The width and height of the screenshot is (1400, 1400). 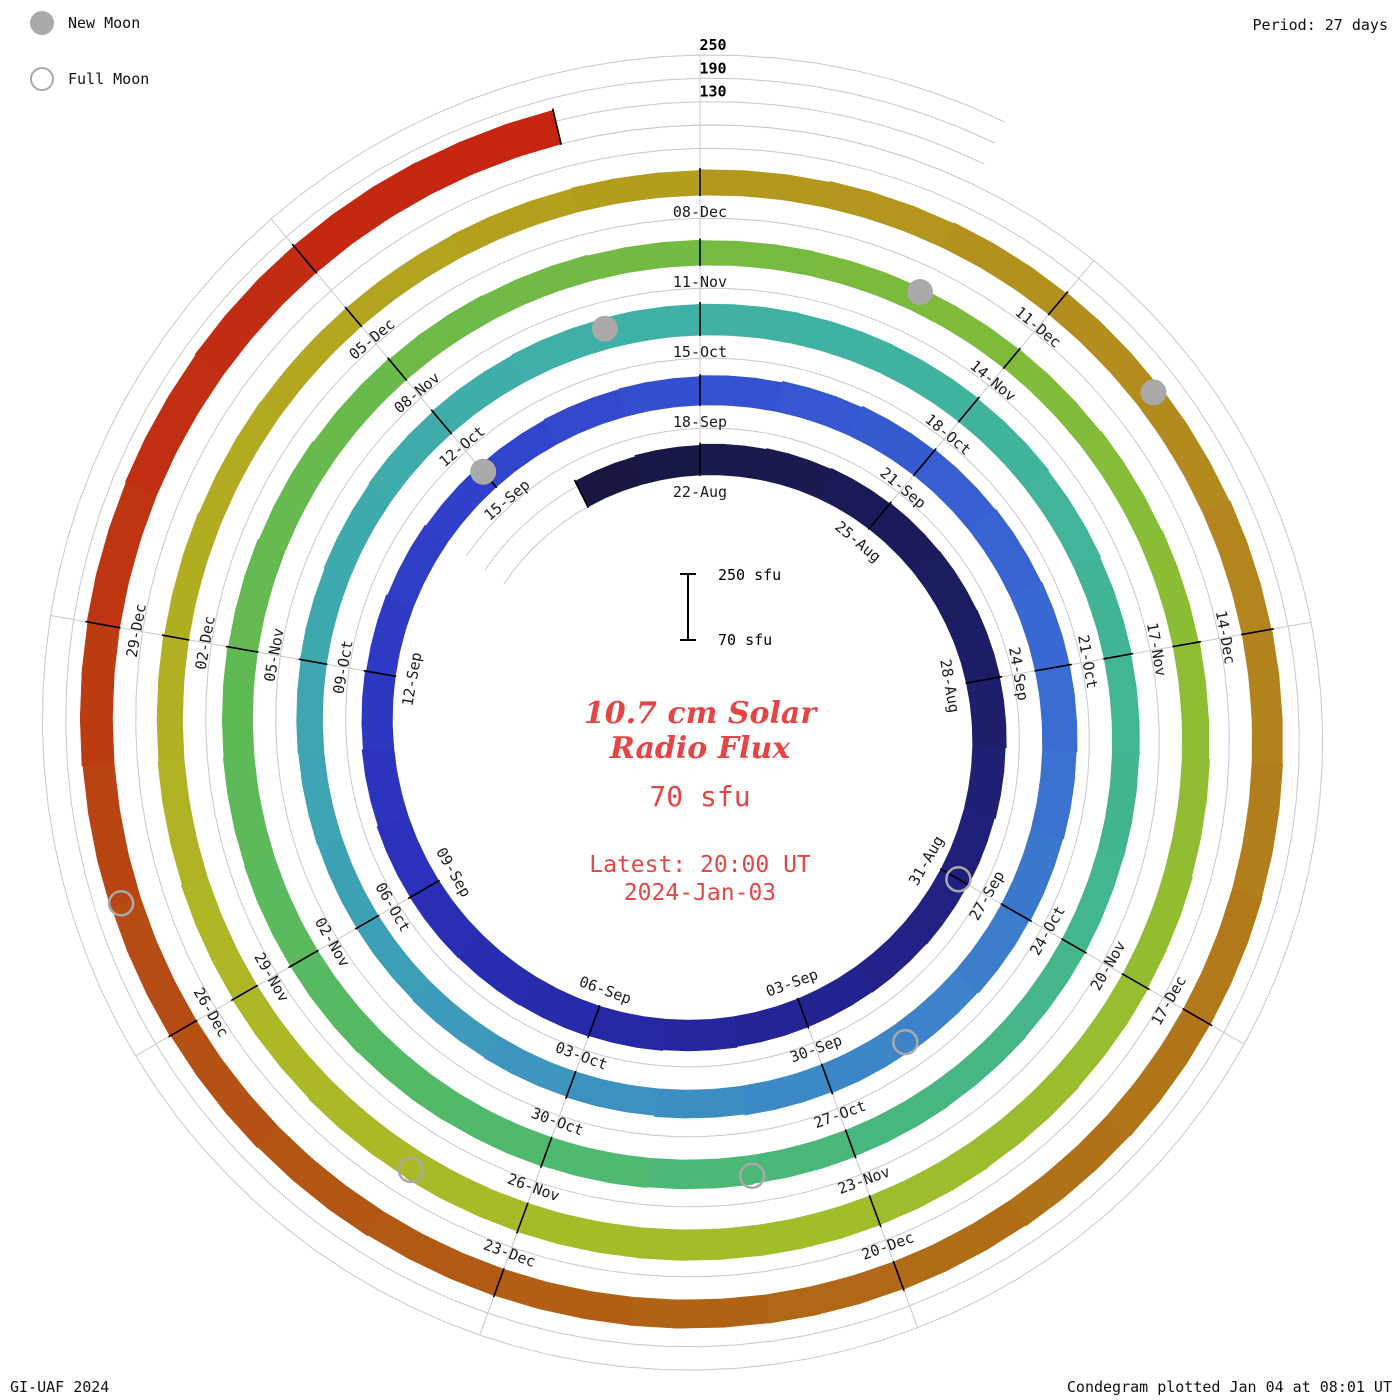 I want to click on radial-scale-value: 130, so click(x=712, y=92).